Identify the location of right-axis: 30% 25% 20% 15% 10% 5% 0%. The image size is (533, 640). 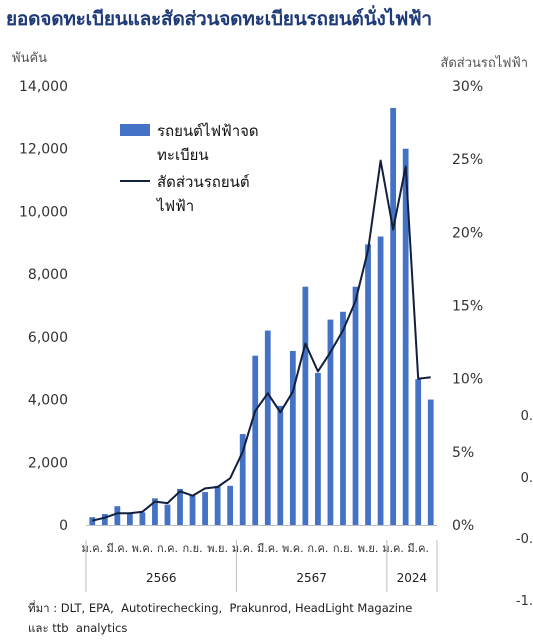
(467, 306).